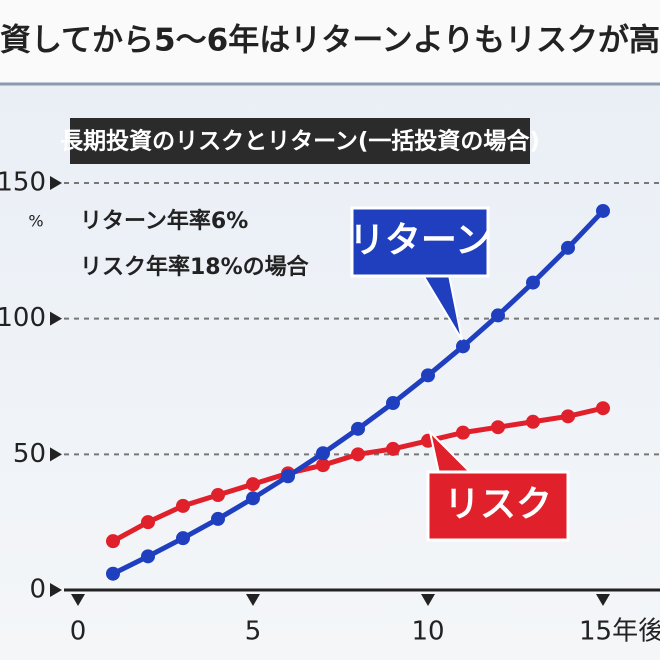  Describe the element at coordinates (164, 221) in the screenshot. I see `annotation: リターン年率6%` at that location.